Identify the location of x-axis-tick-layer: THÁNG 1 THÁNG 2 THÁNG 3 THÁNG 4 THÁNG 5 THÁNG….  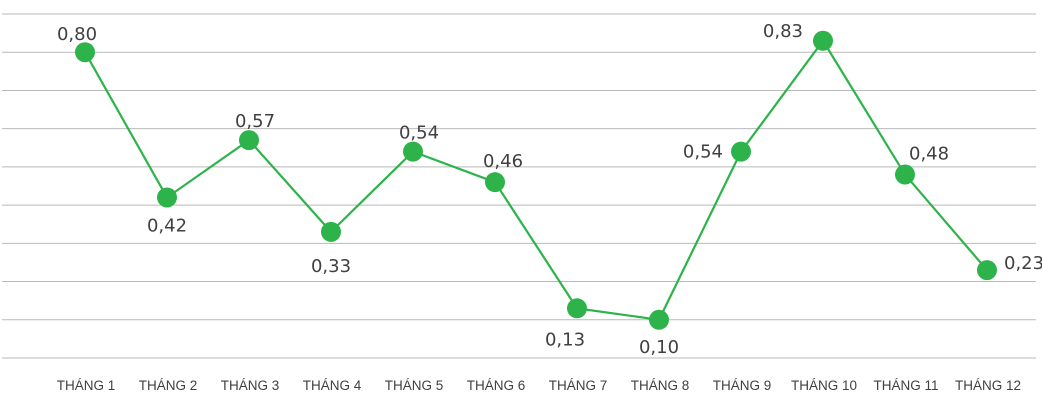
(539, 385).